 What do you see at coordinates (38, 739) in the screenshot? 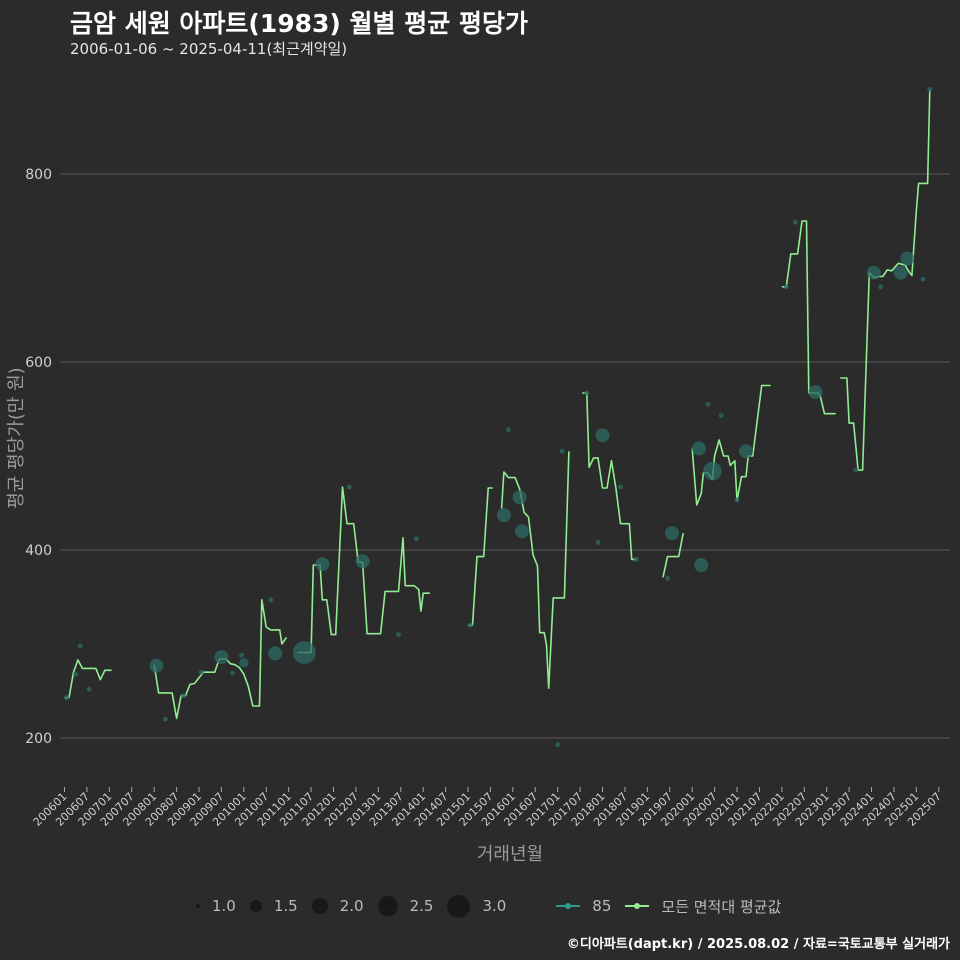
I see `y-tick-label: 200` at bounding box center [38, 739].